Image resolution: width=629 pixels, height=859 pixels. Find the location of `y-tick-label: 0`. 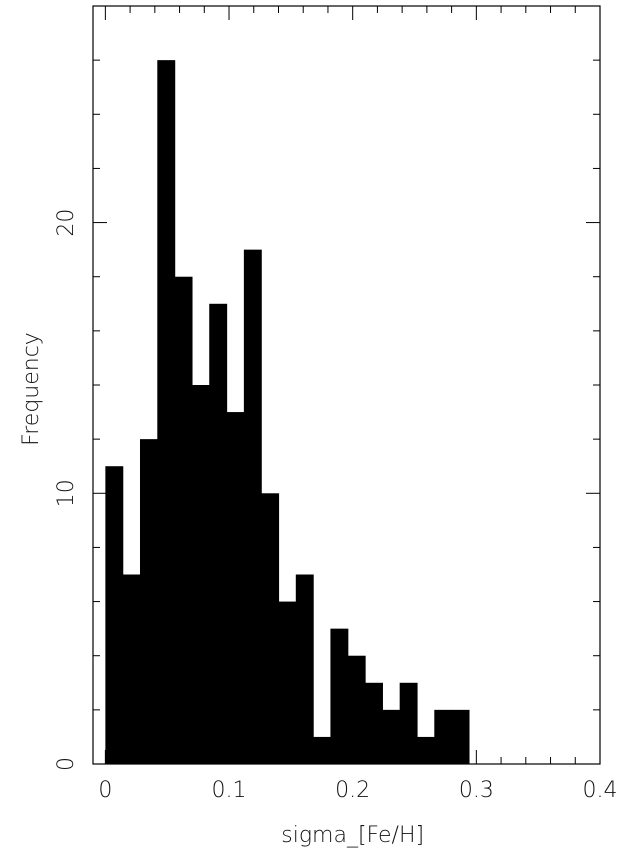

y-tick-label: 0 is located at coordinates (66, 764).